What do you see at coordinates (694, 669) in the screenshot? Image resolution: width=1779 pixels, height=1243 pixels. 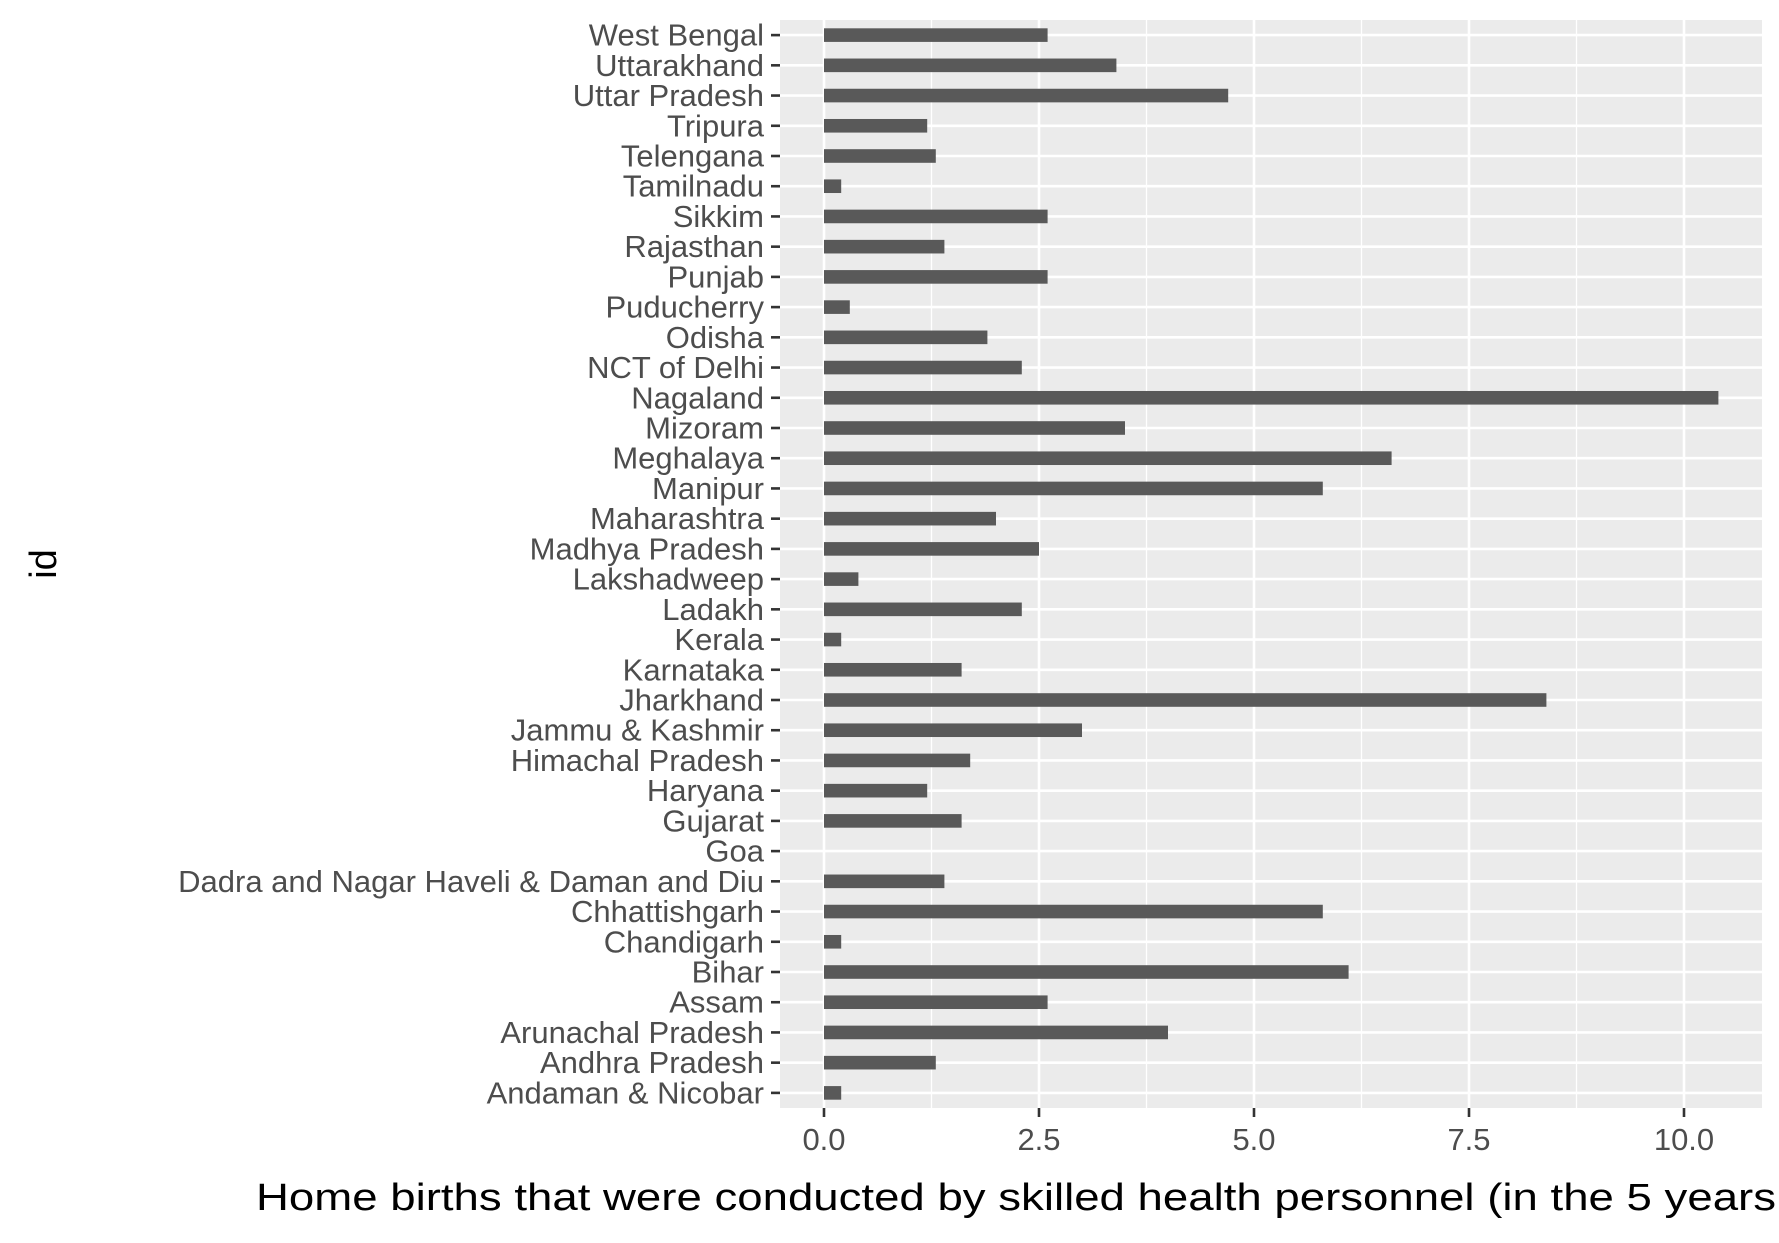 I see `y-tick-label: Karnataka` at bounding box center [694, 669].